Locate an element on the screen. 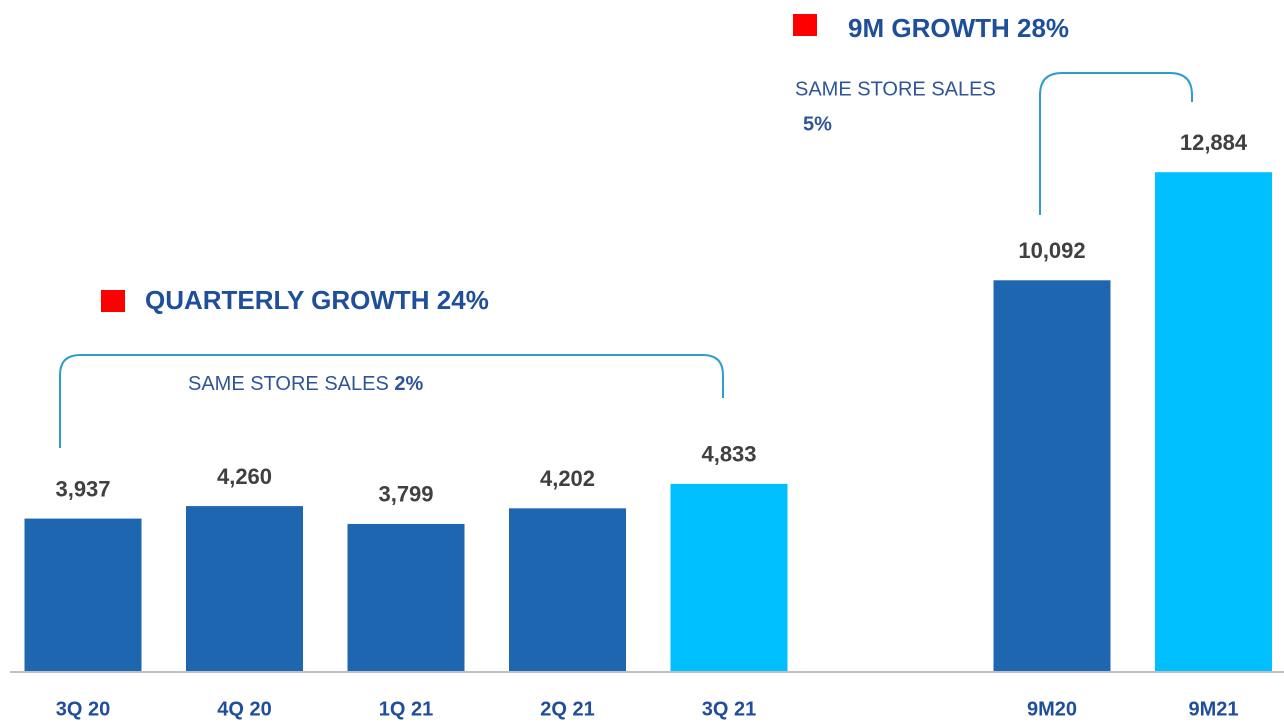  value-label: 4,202 is located at coordinates (567, 478).